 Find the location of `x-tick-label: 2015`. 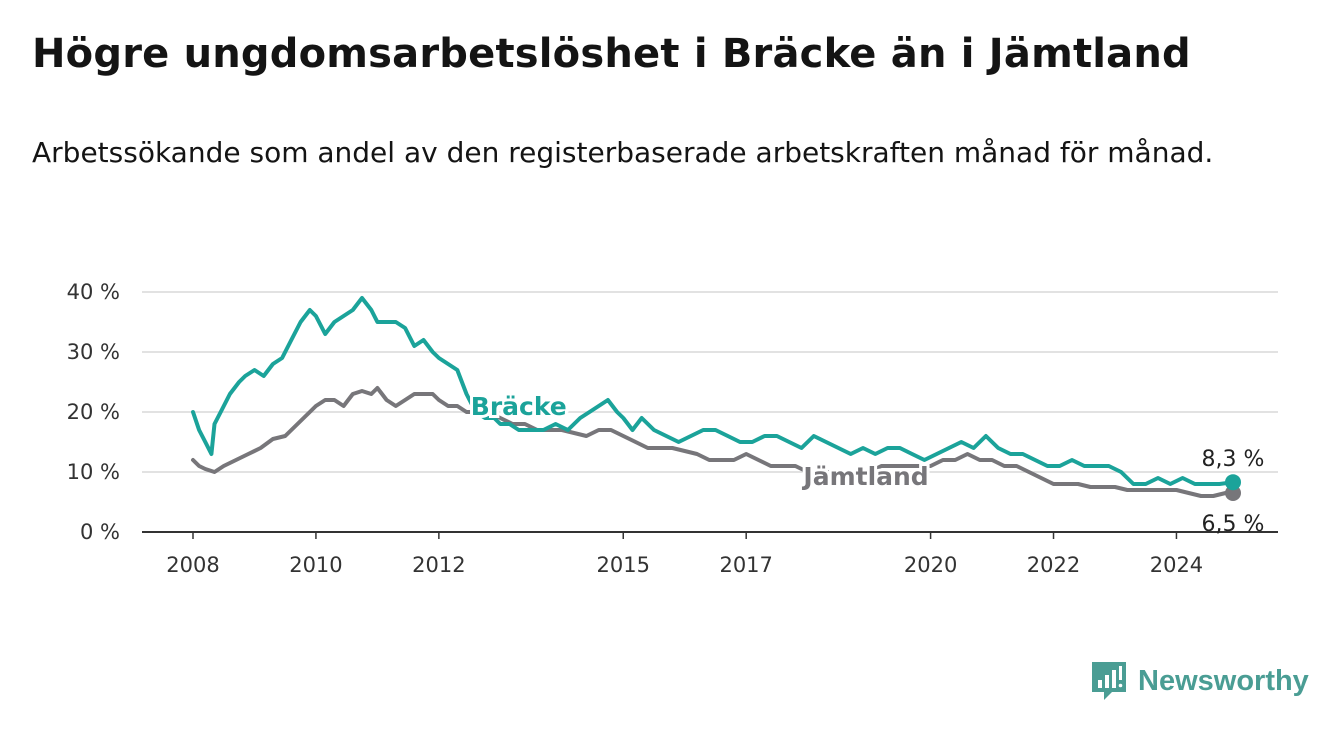

x-tick-label: 2015 is located at coordinates (623, 565).